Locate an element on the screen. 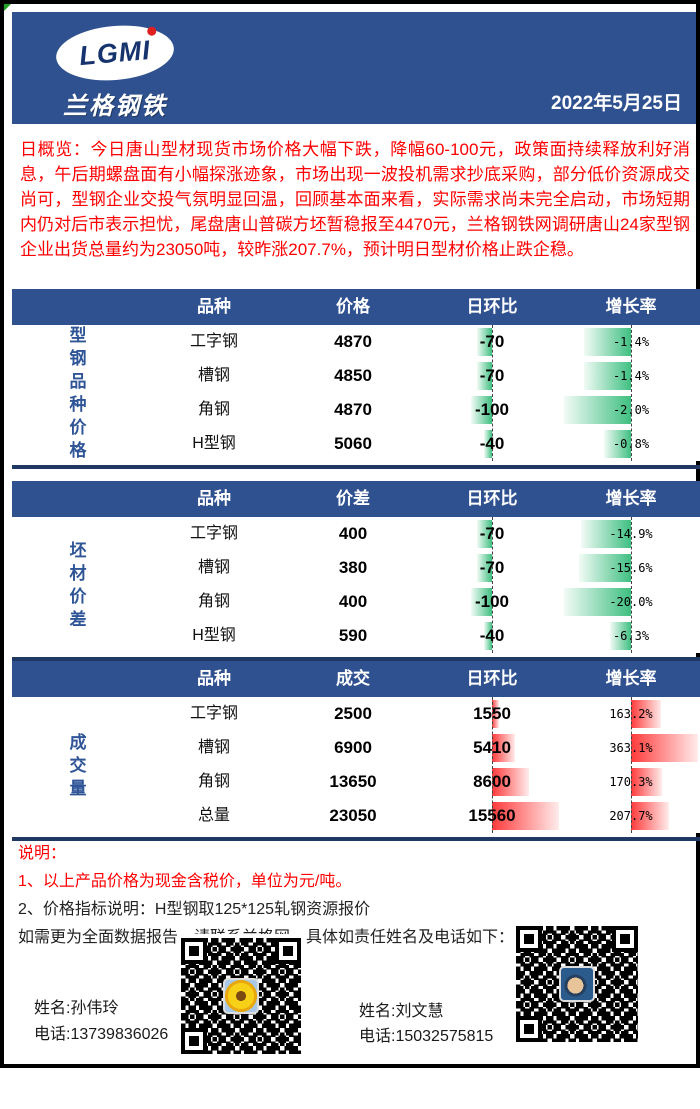 Image resolution: width=700 pixels, height=1109 pixels. value-cell: 400 is located at coordinates (353, 601).